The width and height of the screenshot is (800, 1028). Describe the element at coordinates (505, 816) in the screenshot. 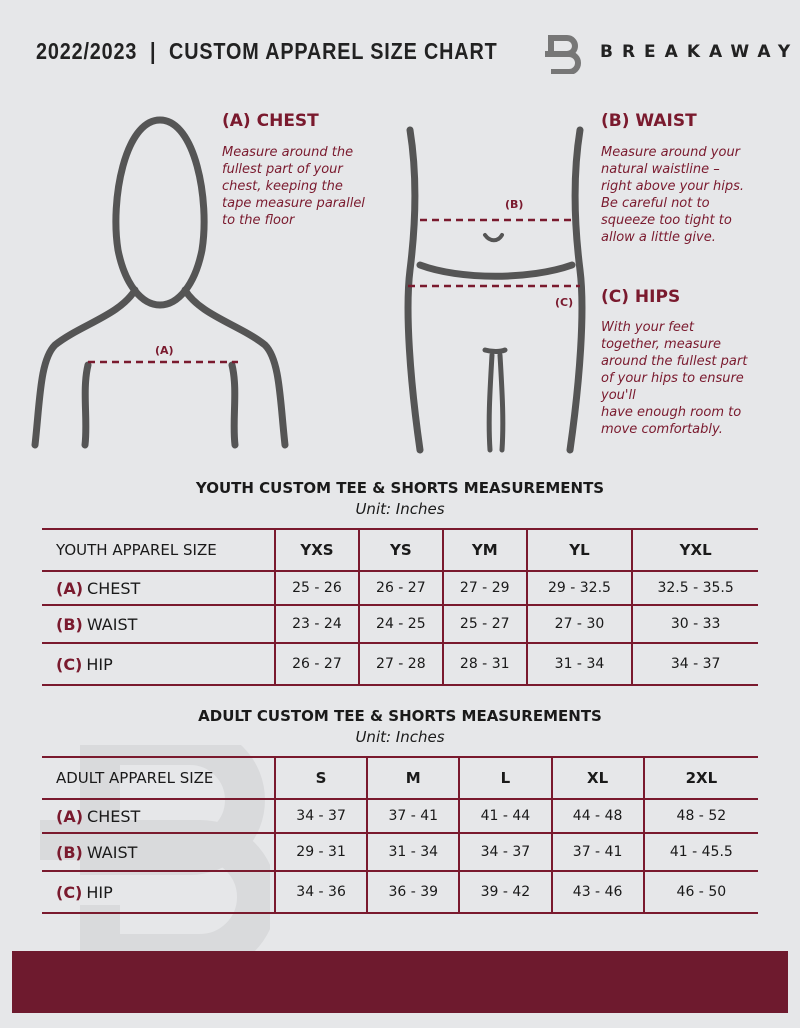

I see `measurement-value: 41 - 44` at that location.